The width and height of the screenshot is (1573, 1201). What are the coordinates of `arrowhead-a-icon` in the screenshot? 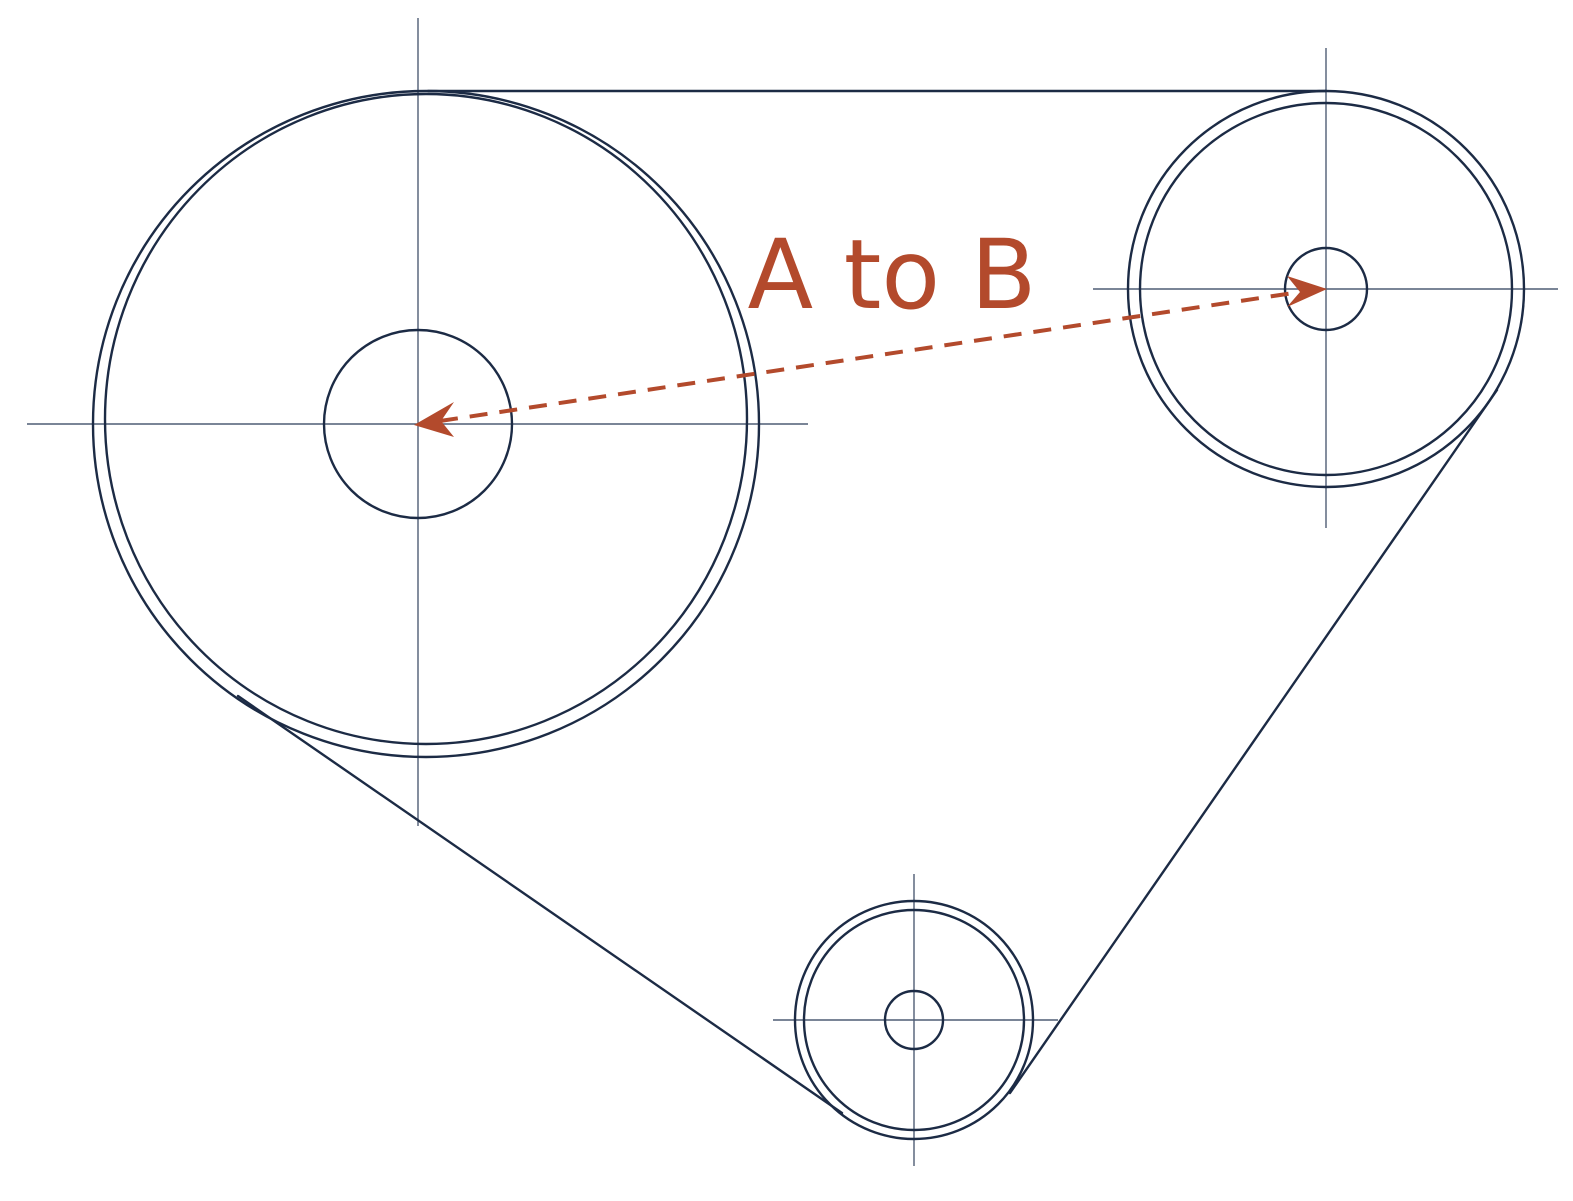 It's located at (434, 419).